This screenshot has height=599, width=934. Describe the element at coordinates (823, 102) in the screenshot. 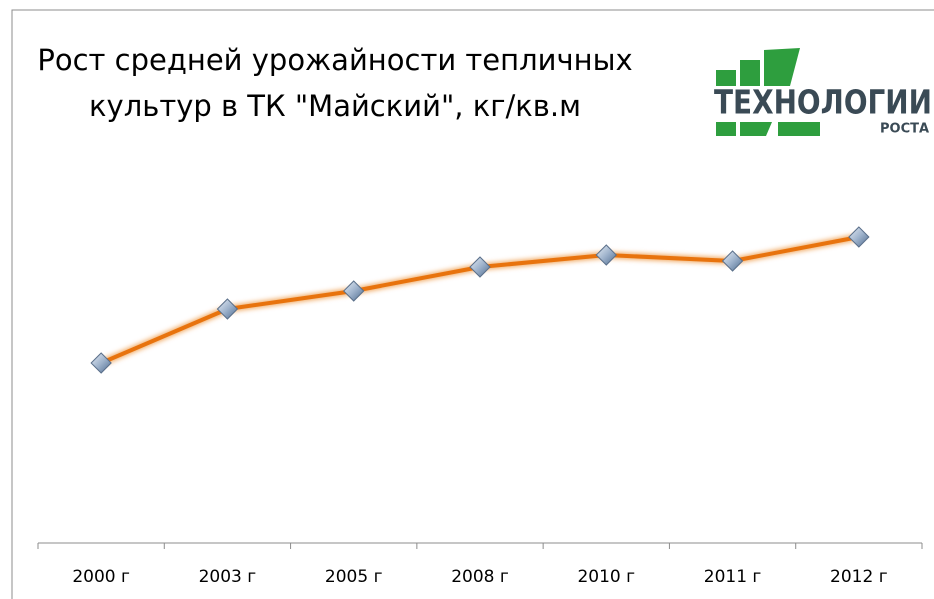

I see `logo-title: ТЕХНОЛОГИИ` at that location.